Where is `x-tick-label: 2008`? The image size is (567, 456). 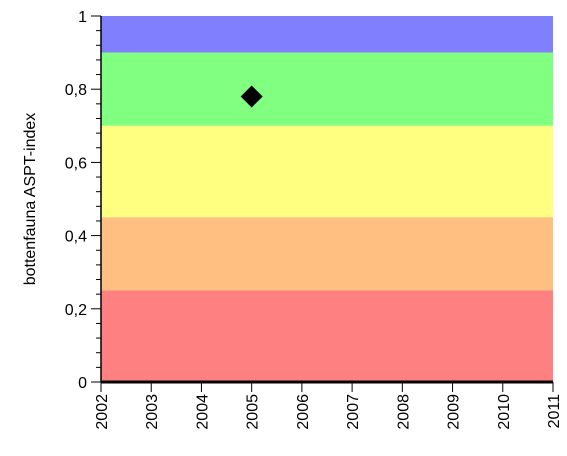
x-tick-label: 2008 is located at coordinates (403, 412).